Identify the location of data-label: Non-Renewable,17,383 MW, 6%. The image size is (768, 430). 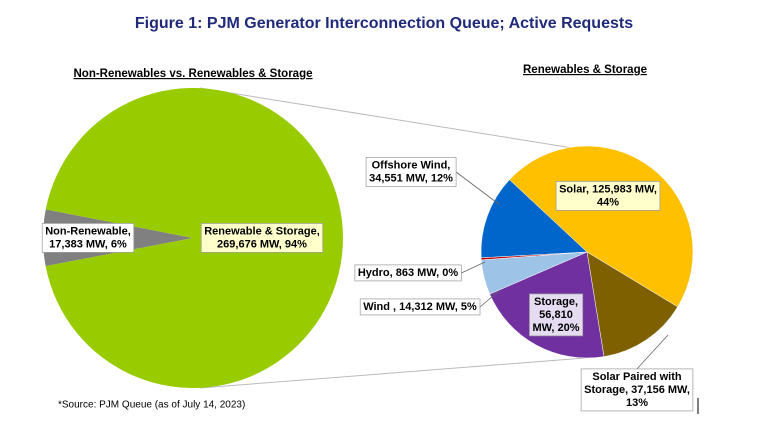
(88, 238).